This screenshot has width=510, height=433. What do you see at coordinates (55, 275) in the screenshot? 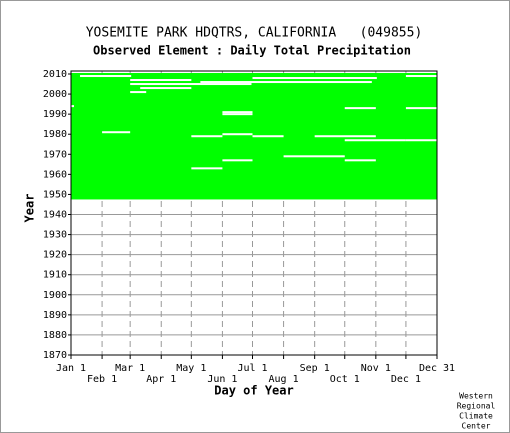
I see `y-tick-label: 1910` at bounding box center [55, 275].